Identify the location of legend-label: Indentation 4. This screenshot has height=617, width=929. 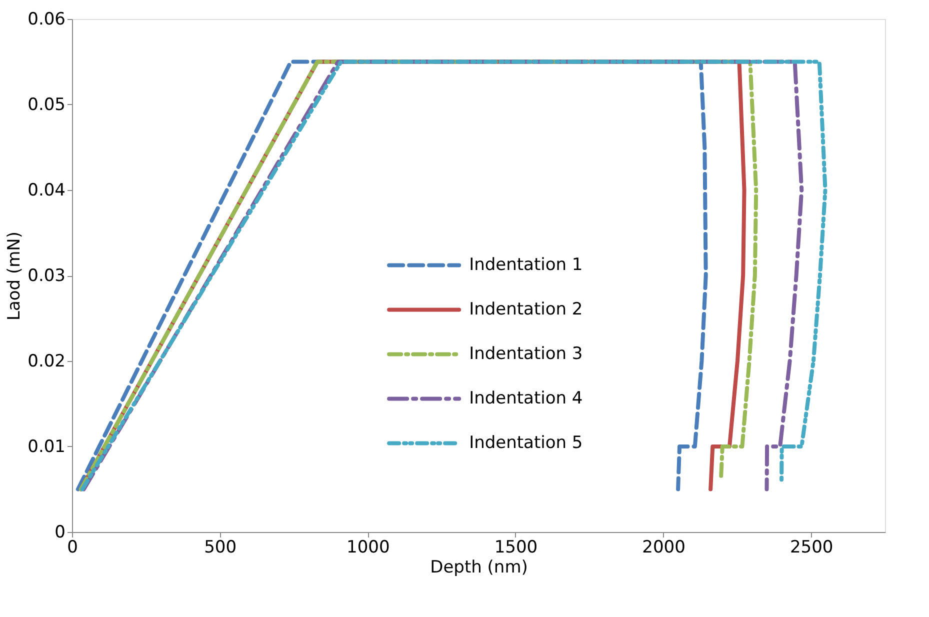
(526, 398).